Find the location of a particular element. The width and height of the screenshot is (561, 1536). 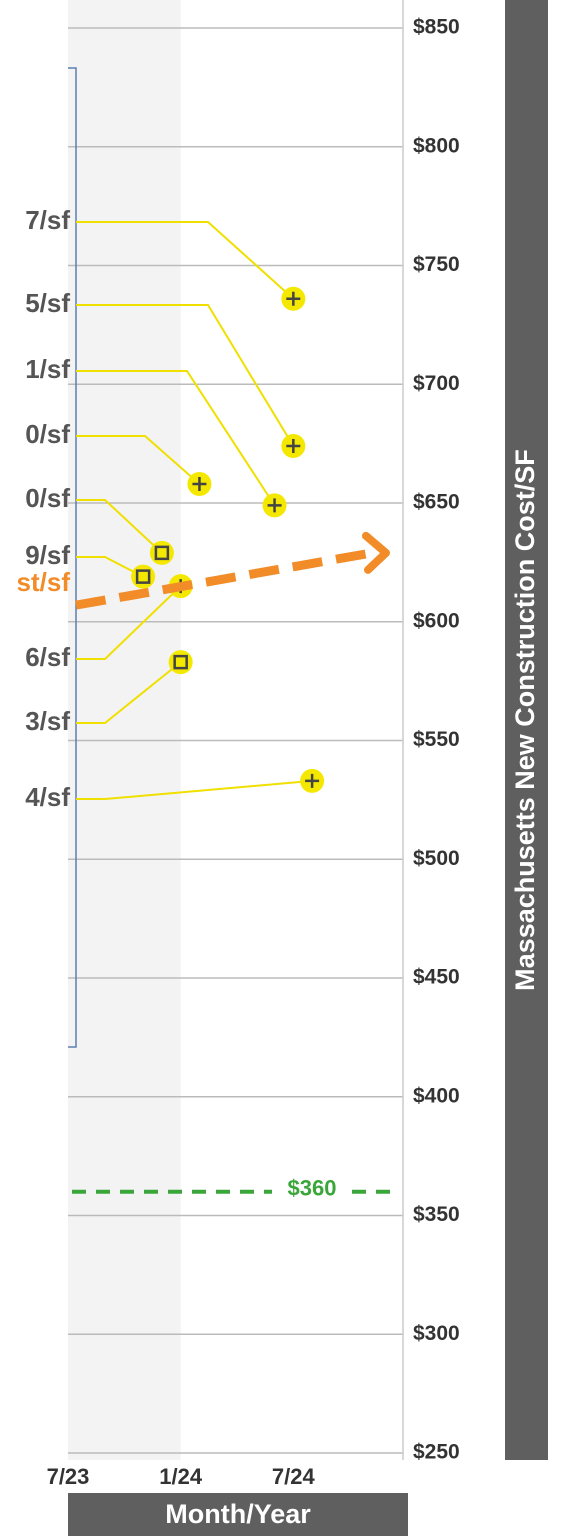

y-tick-label: $550 is located at coordinates (436, 739).